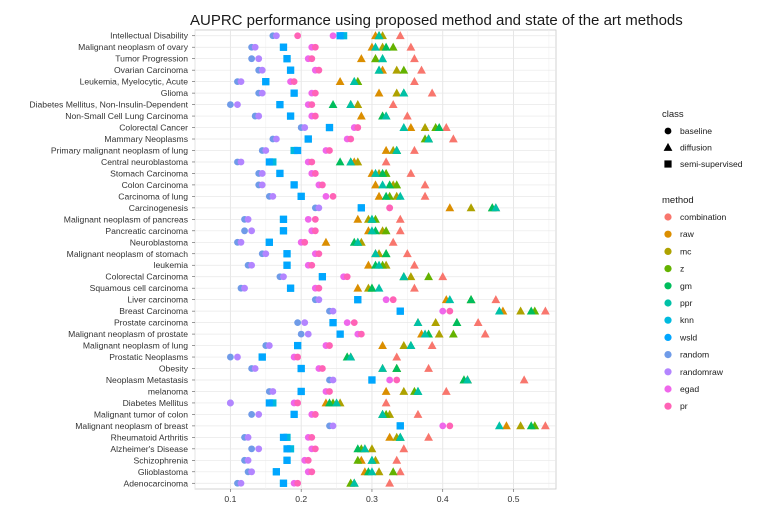 The height and width of the screenshot is (517, 767). I want to click on y-tick-label: Central neuroblastoma, so click(144, 162).